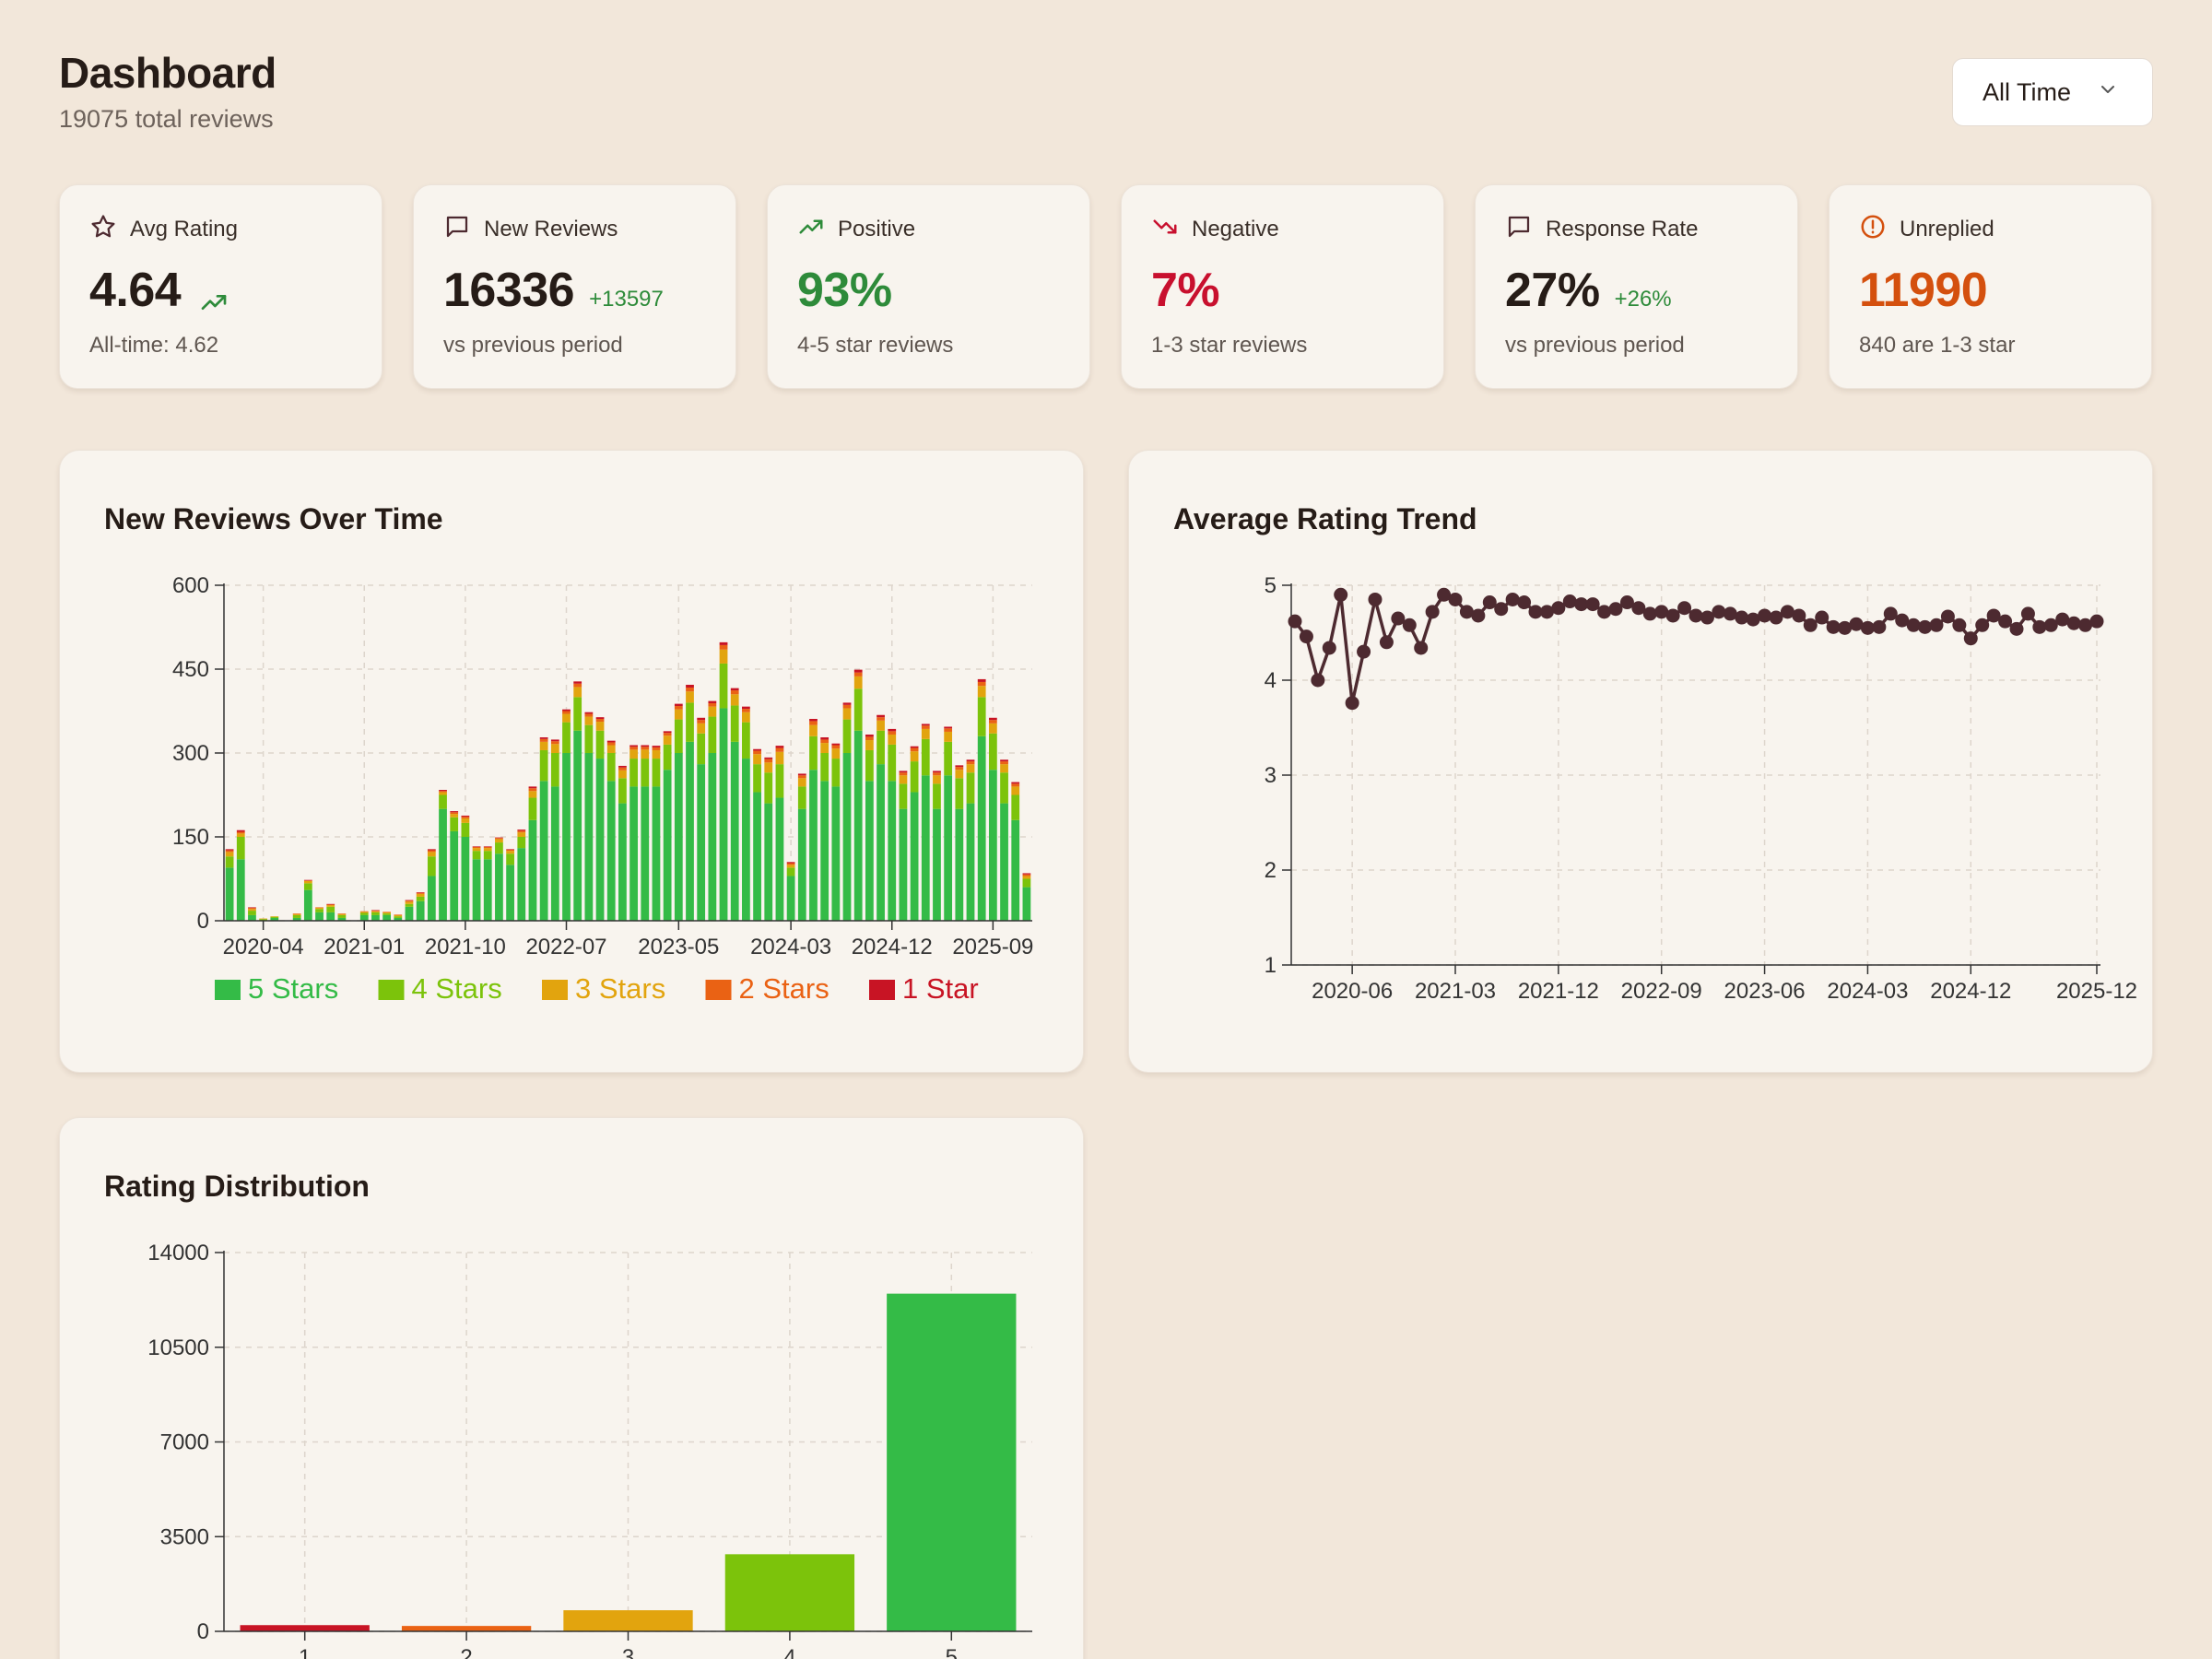  What do you see at coordinates (1765, 991) in the screenshot?
I see `x-tick-label: 2023-06` at bounding box center [1765, 991].